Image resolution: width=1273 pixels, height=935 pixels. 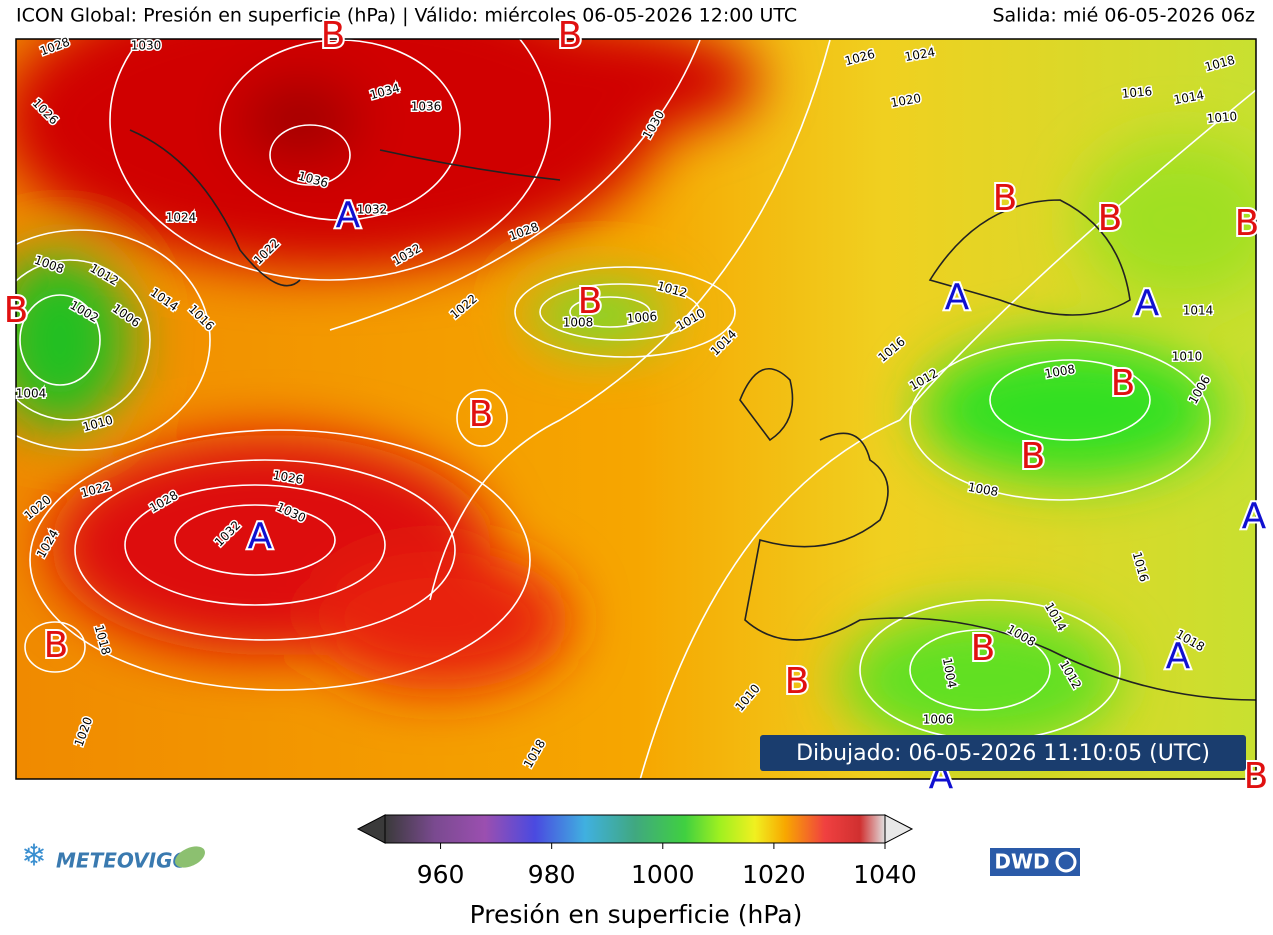 What do you see at coordinates (635, 829) in the screenshot?
I see `colorbar-bar` at bounding box center [635, 829].